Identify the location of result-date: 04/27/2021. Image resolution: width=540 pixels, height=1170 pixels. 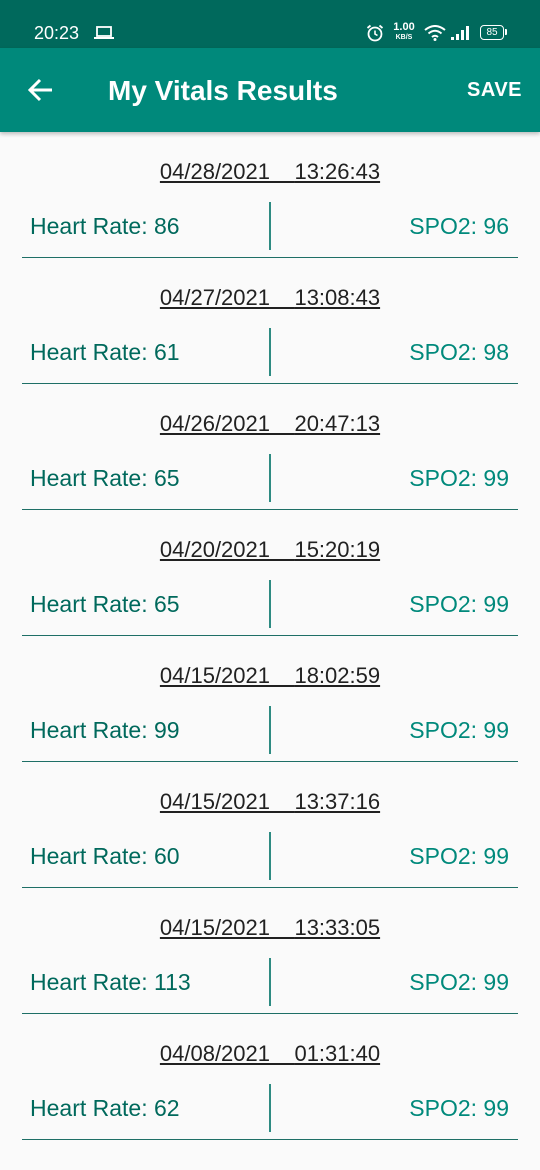
(214, 297).